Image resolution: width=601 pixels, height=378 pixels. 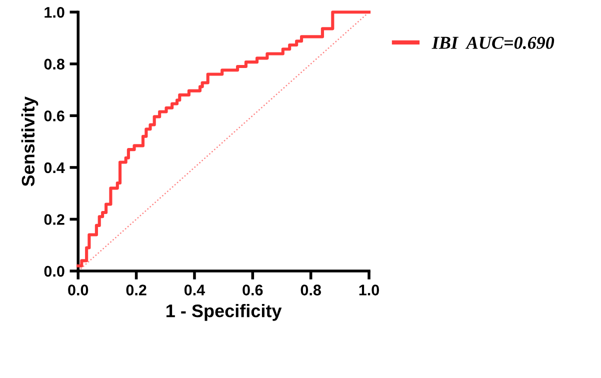 What do you see at coordinates (224, 312) in the screenshot?
I see `x-axis-title: 1 - Specificity` at bounding box center [224, 312].